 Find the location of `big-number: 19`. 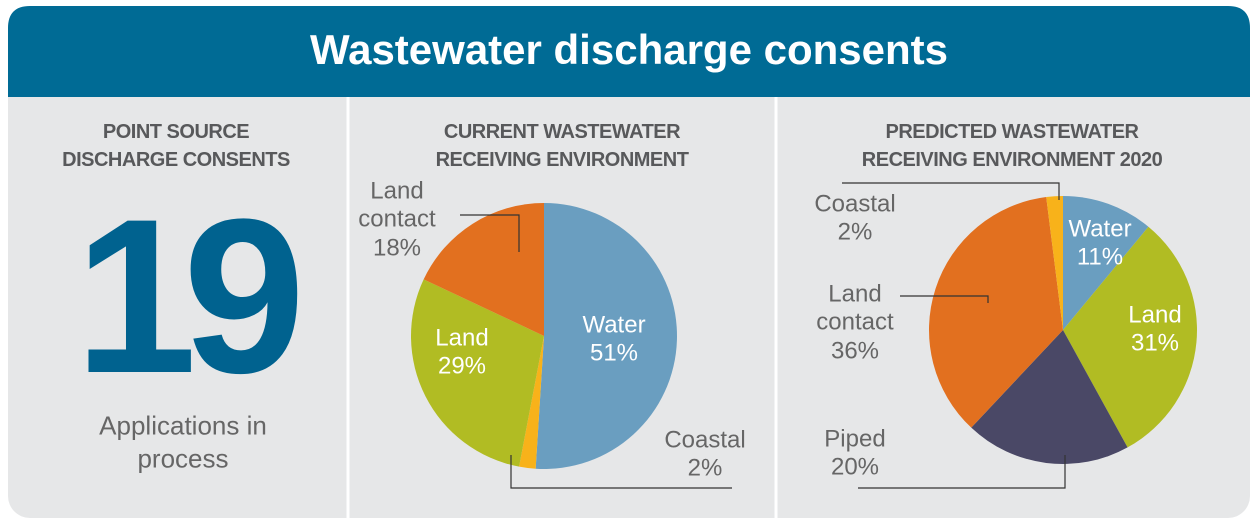

big-number: 19 is located at coordinates (190, 296).